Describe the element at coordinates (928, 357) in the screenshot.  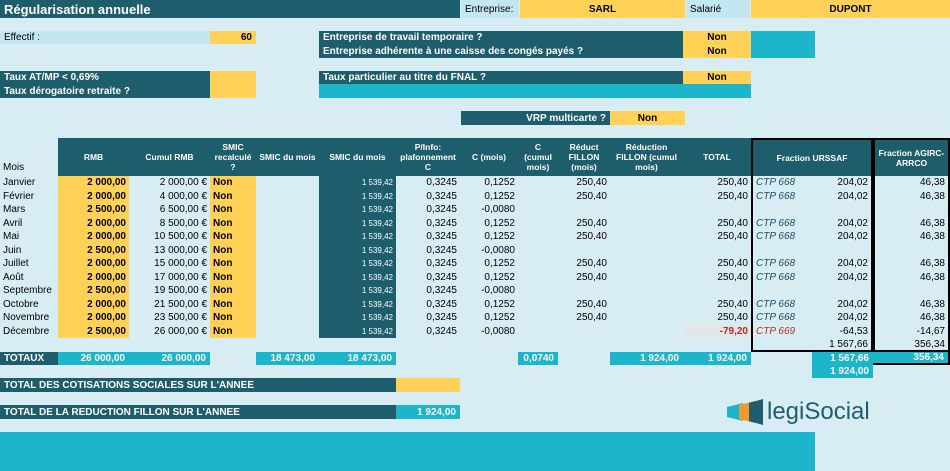
I see `totaux-agirc-value: 356,34` at that location.